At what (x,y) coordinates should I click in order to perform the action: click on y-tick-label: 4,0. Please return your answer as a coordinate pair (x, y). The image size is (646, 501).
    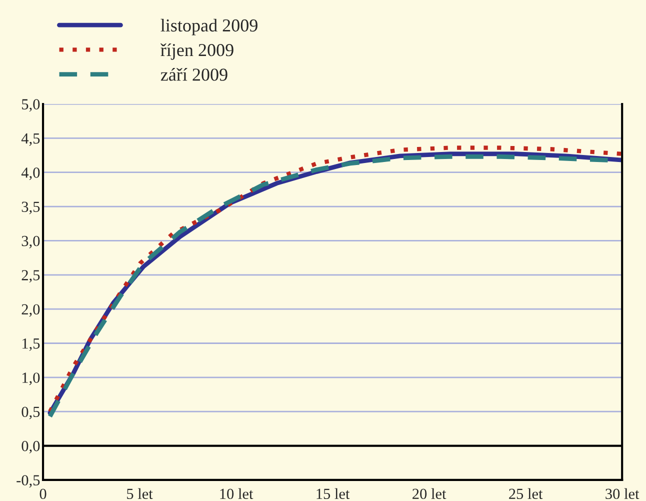
    Looking at the image, I should click on (30, 174).